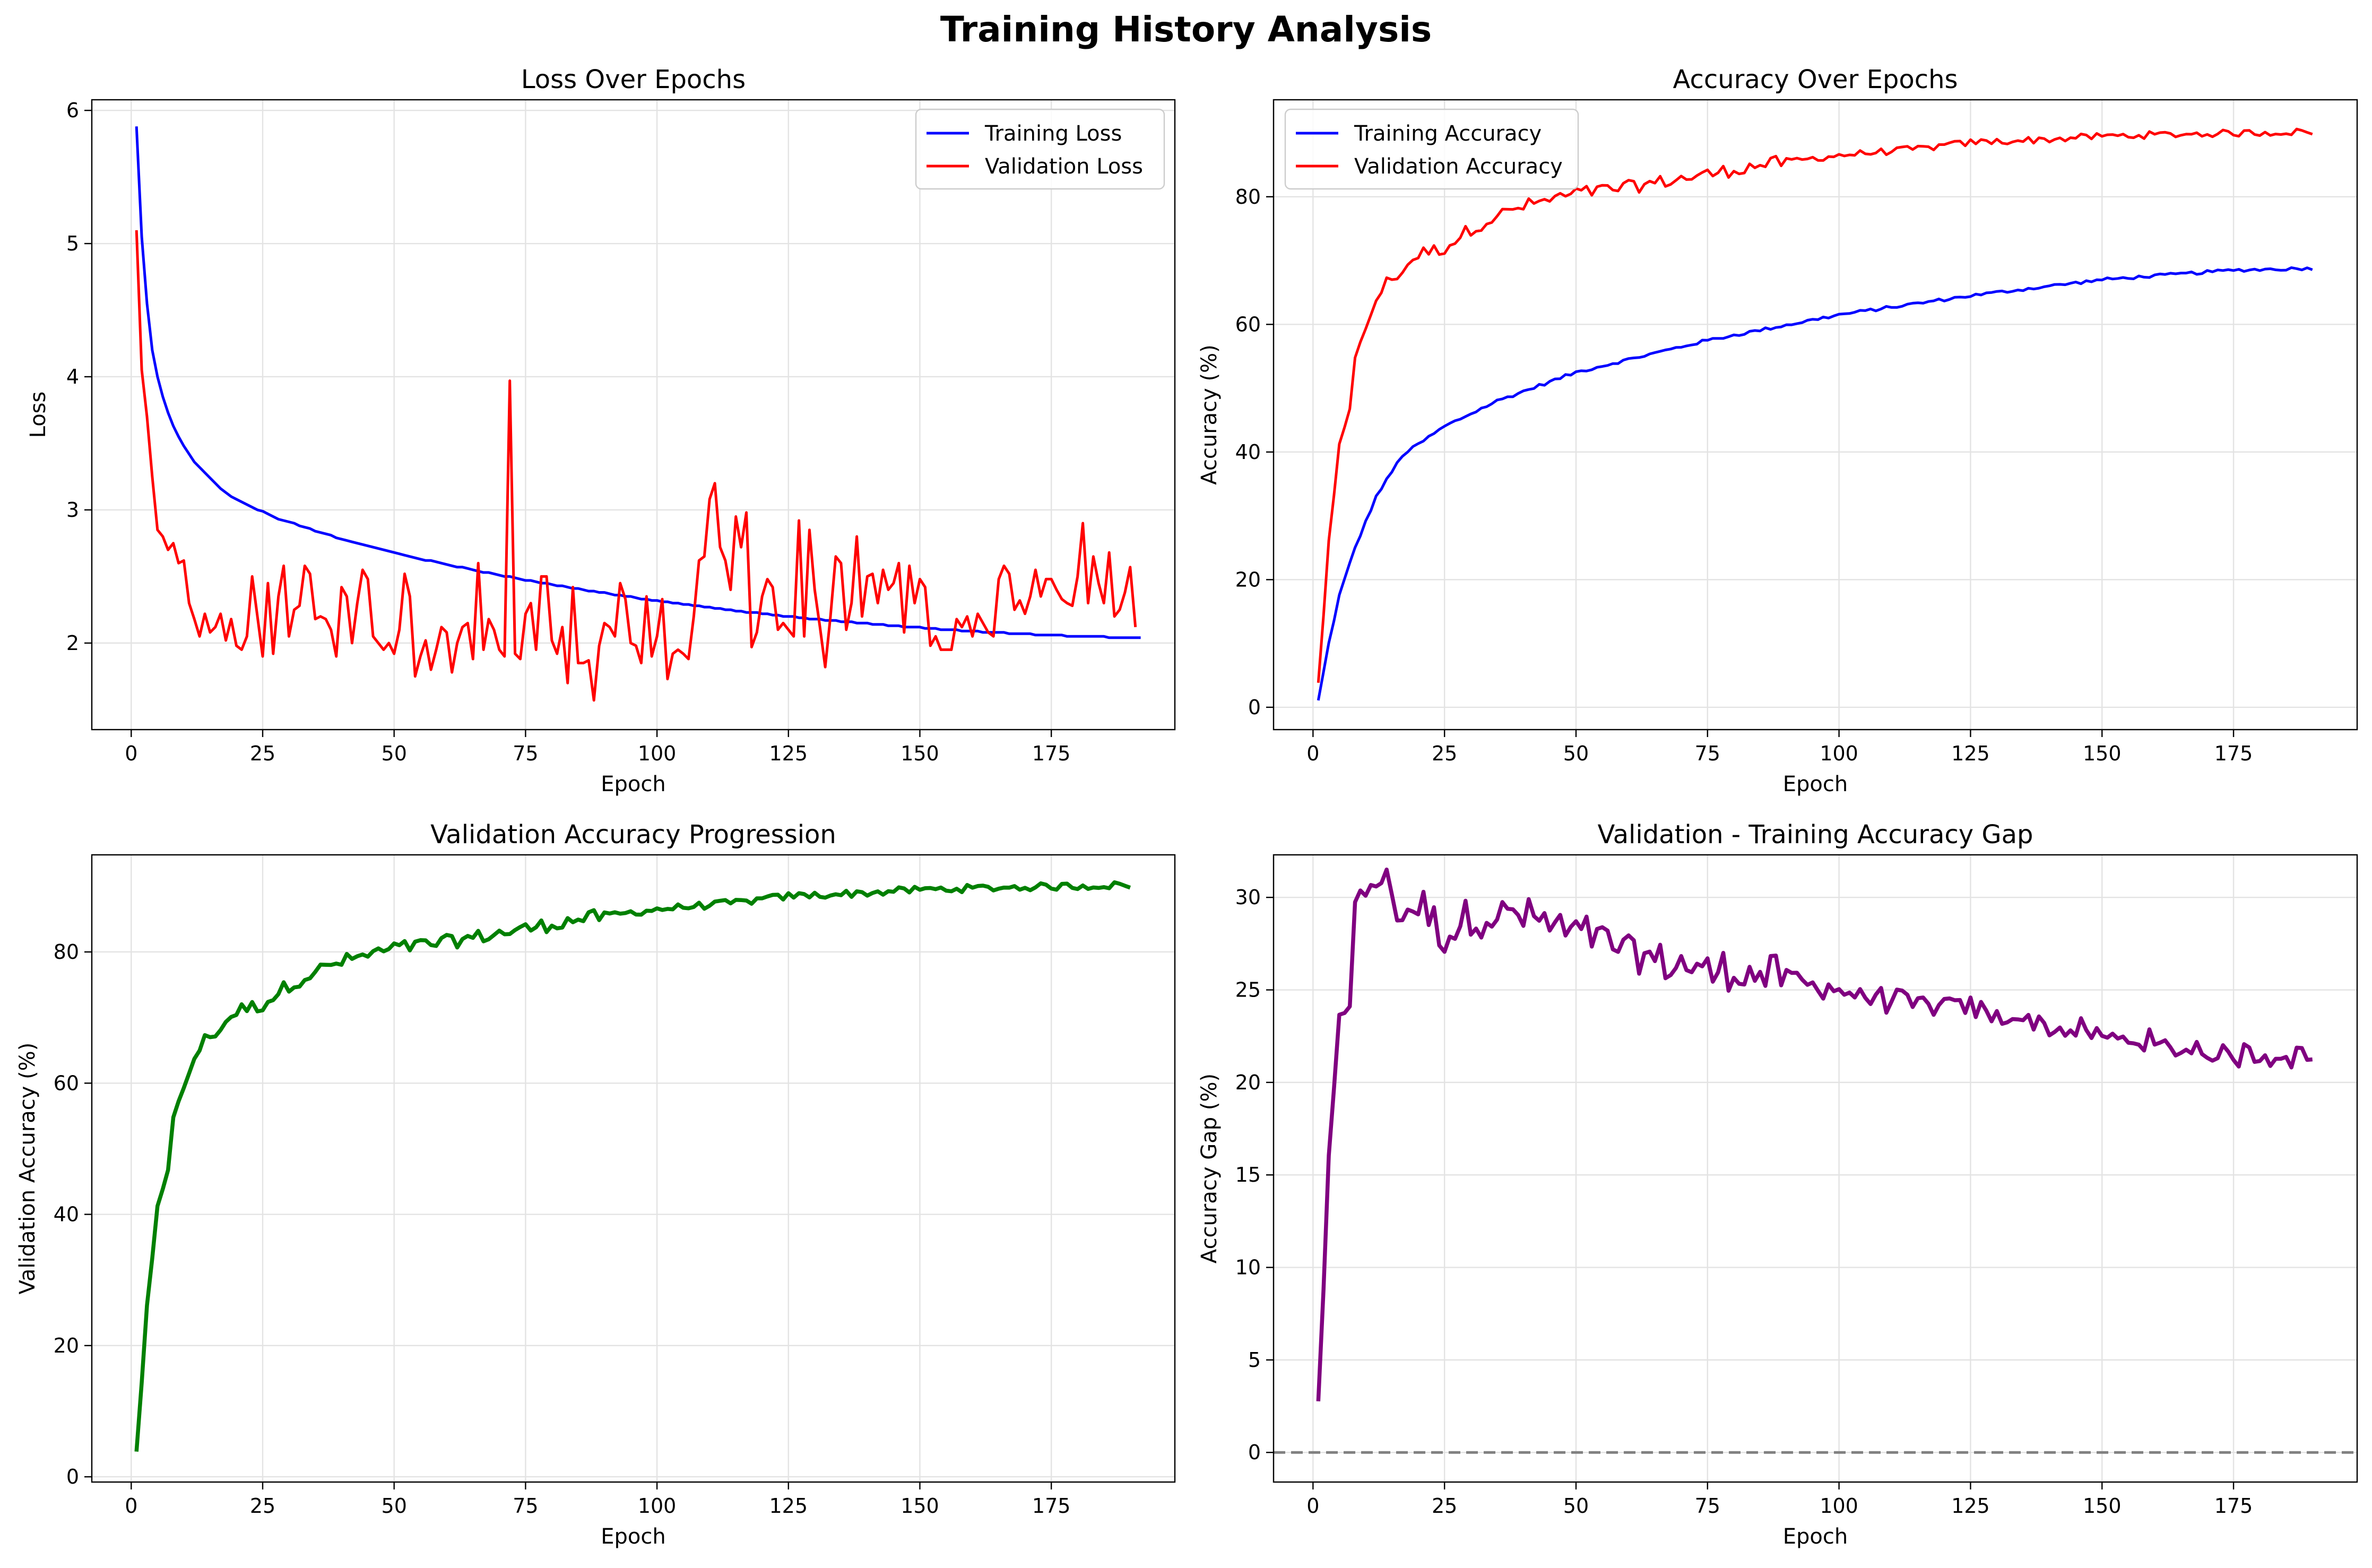  I want to click on series-line-training-loss, so click(638, 382).